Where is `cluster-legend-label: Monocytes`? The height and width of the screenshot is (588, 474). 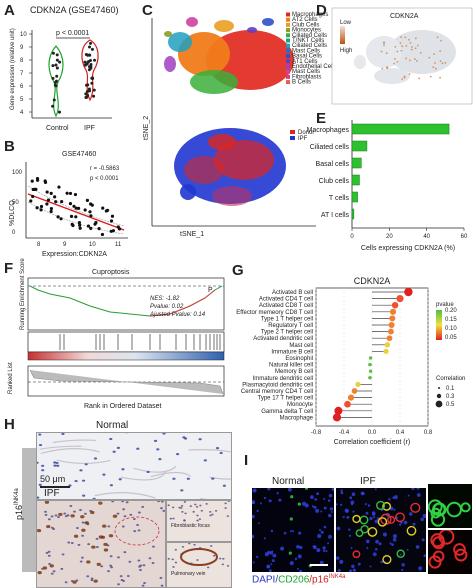 cluster-legend-label: Monocytes is located at coordinates (306, 31).